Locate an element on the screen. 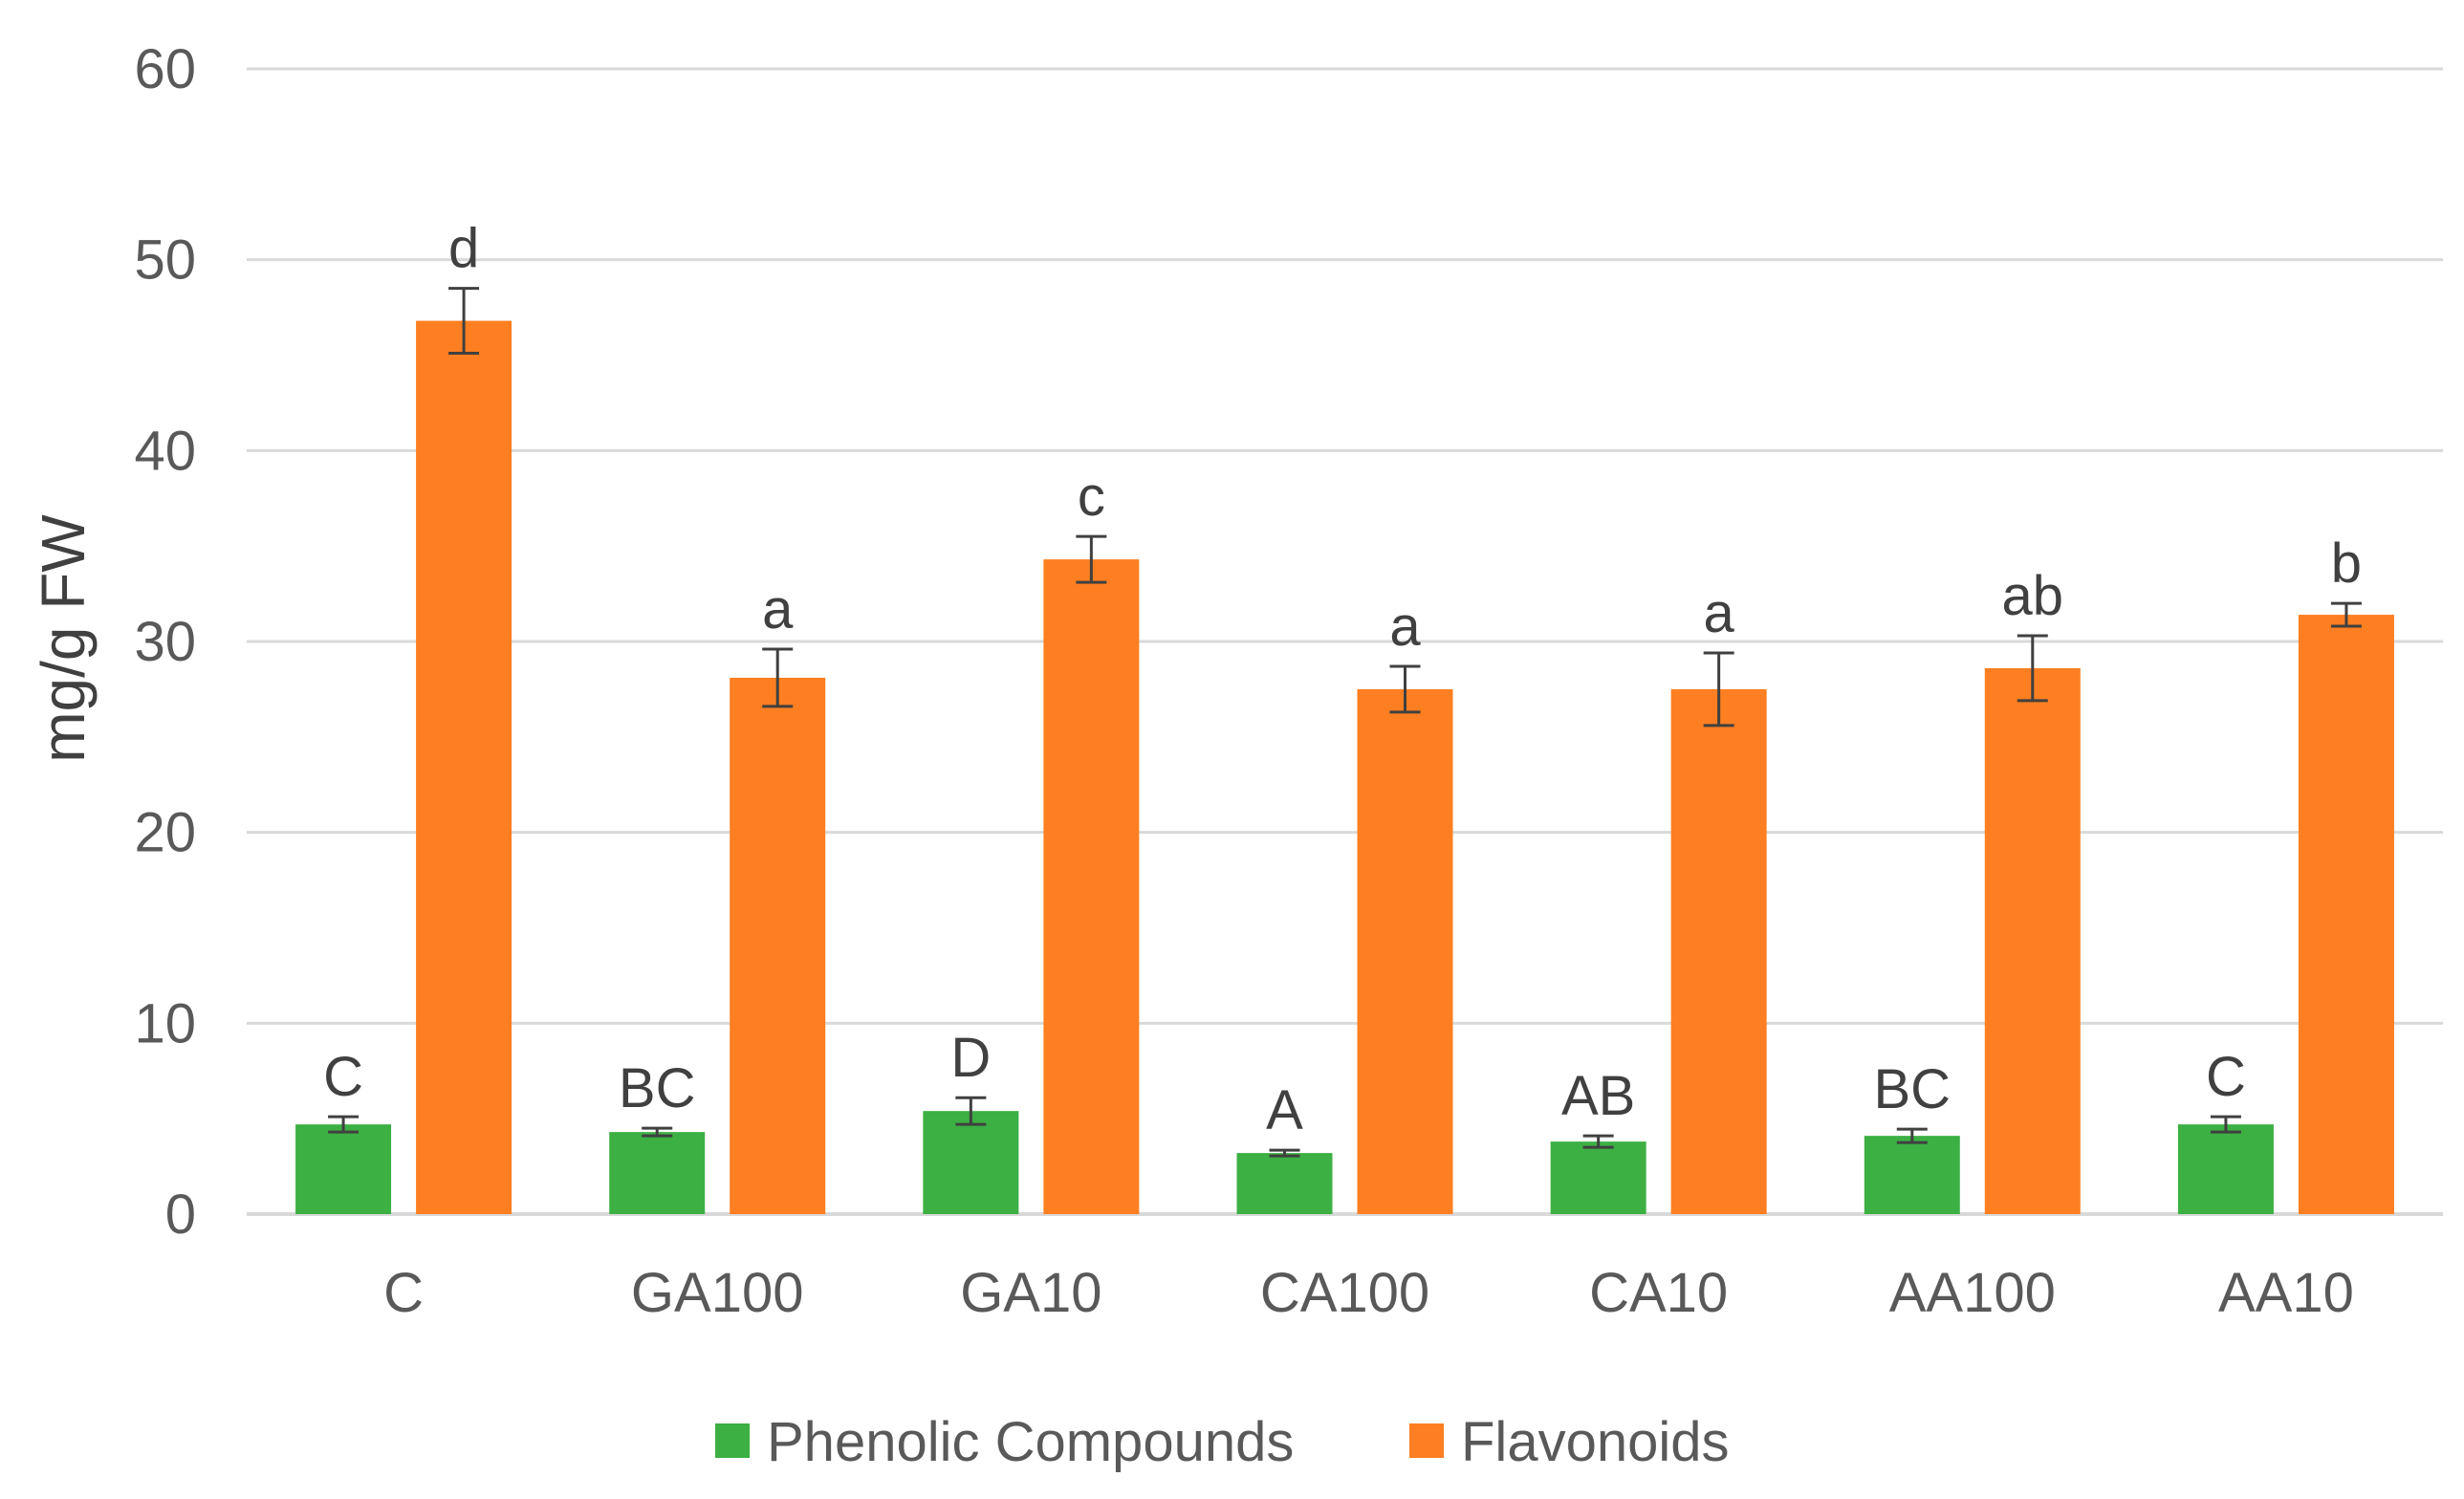 The image size is (2464, 1499). x-tick-label-aa100: AA100 is located at coordinates (1972, 1293).